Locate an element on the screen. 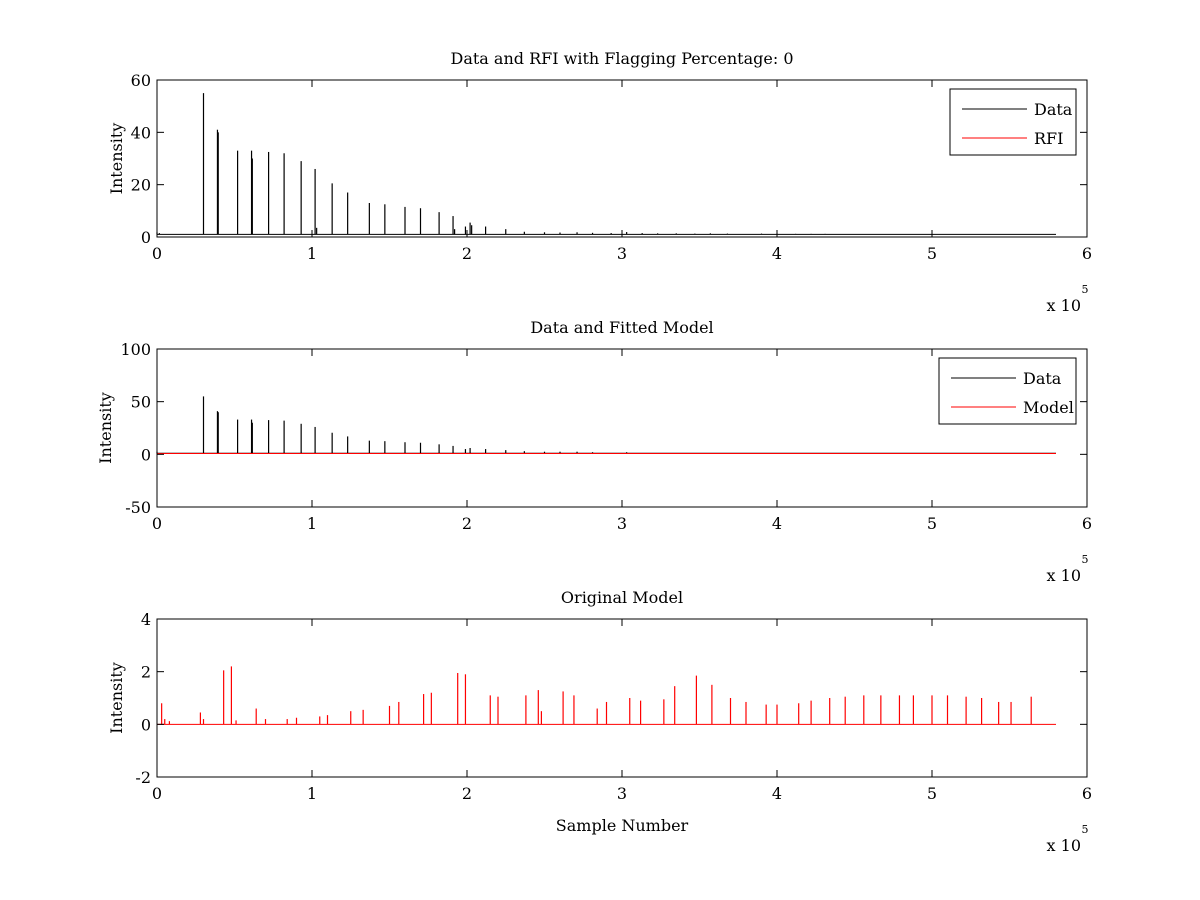 This screenshot has height=900, width=1200. series-model is located at coordinates (606, 695).